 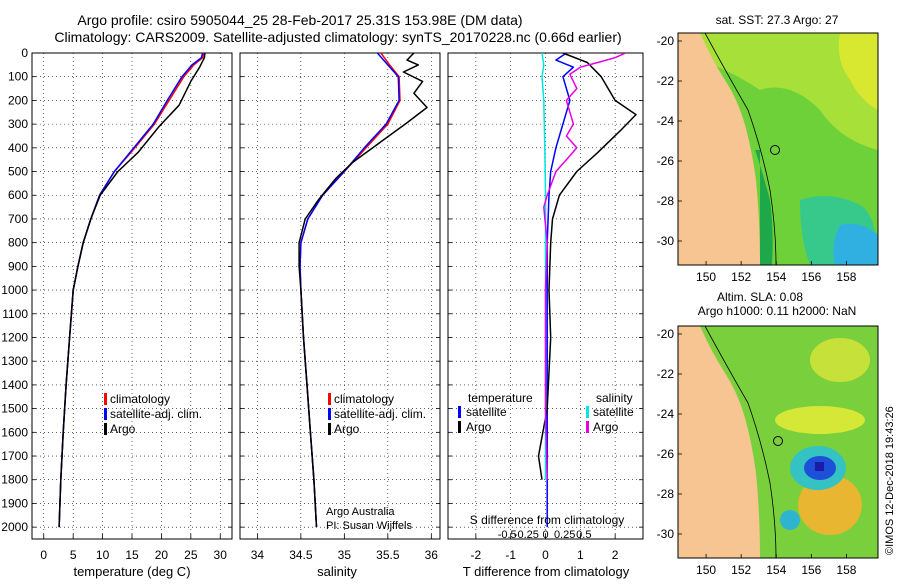 I want to click on sst-coast-strip, so click(x=764, y=207).